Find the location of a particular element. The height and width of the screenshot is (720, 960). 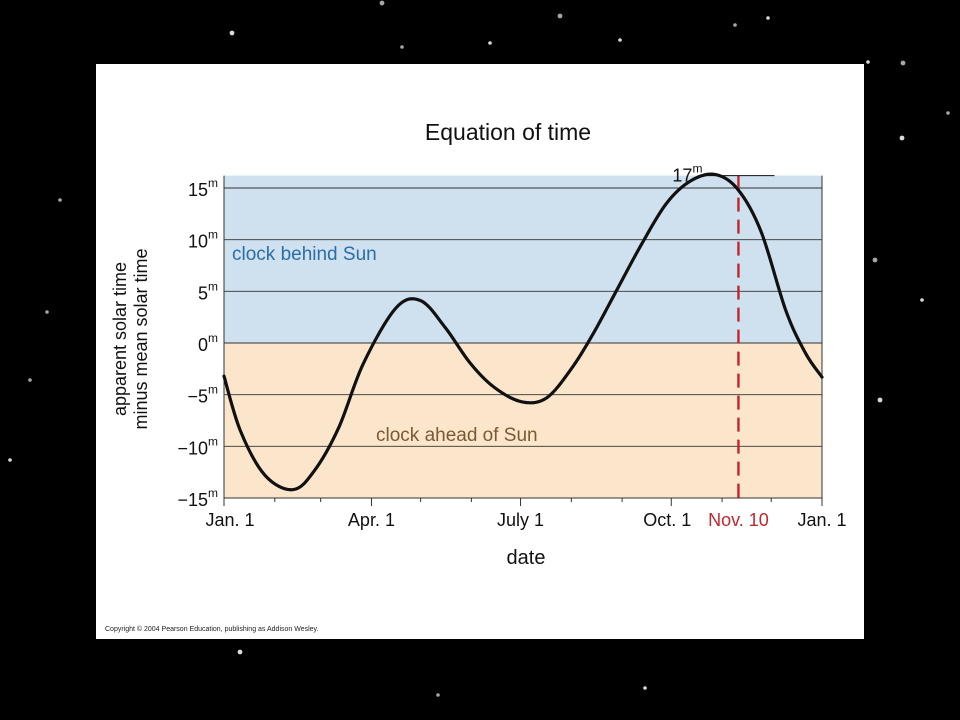

y-tick-label: 10m is located at coordinates (203, 240).